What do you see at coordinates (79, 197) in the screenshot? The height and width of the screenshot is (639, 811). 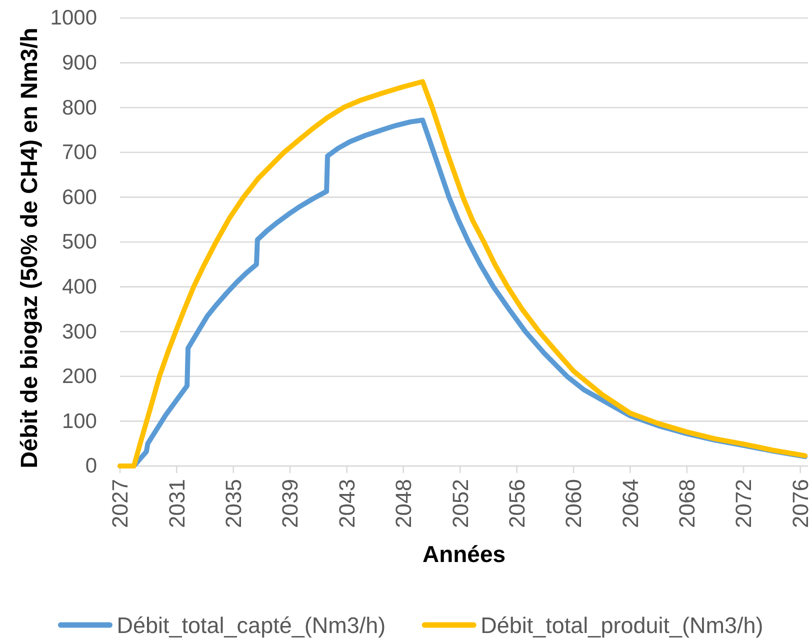 I see `y-tick-label: 600` at bounding box center [79, 197].